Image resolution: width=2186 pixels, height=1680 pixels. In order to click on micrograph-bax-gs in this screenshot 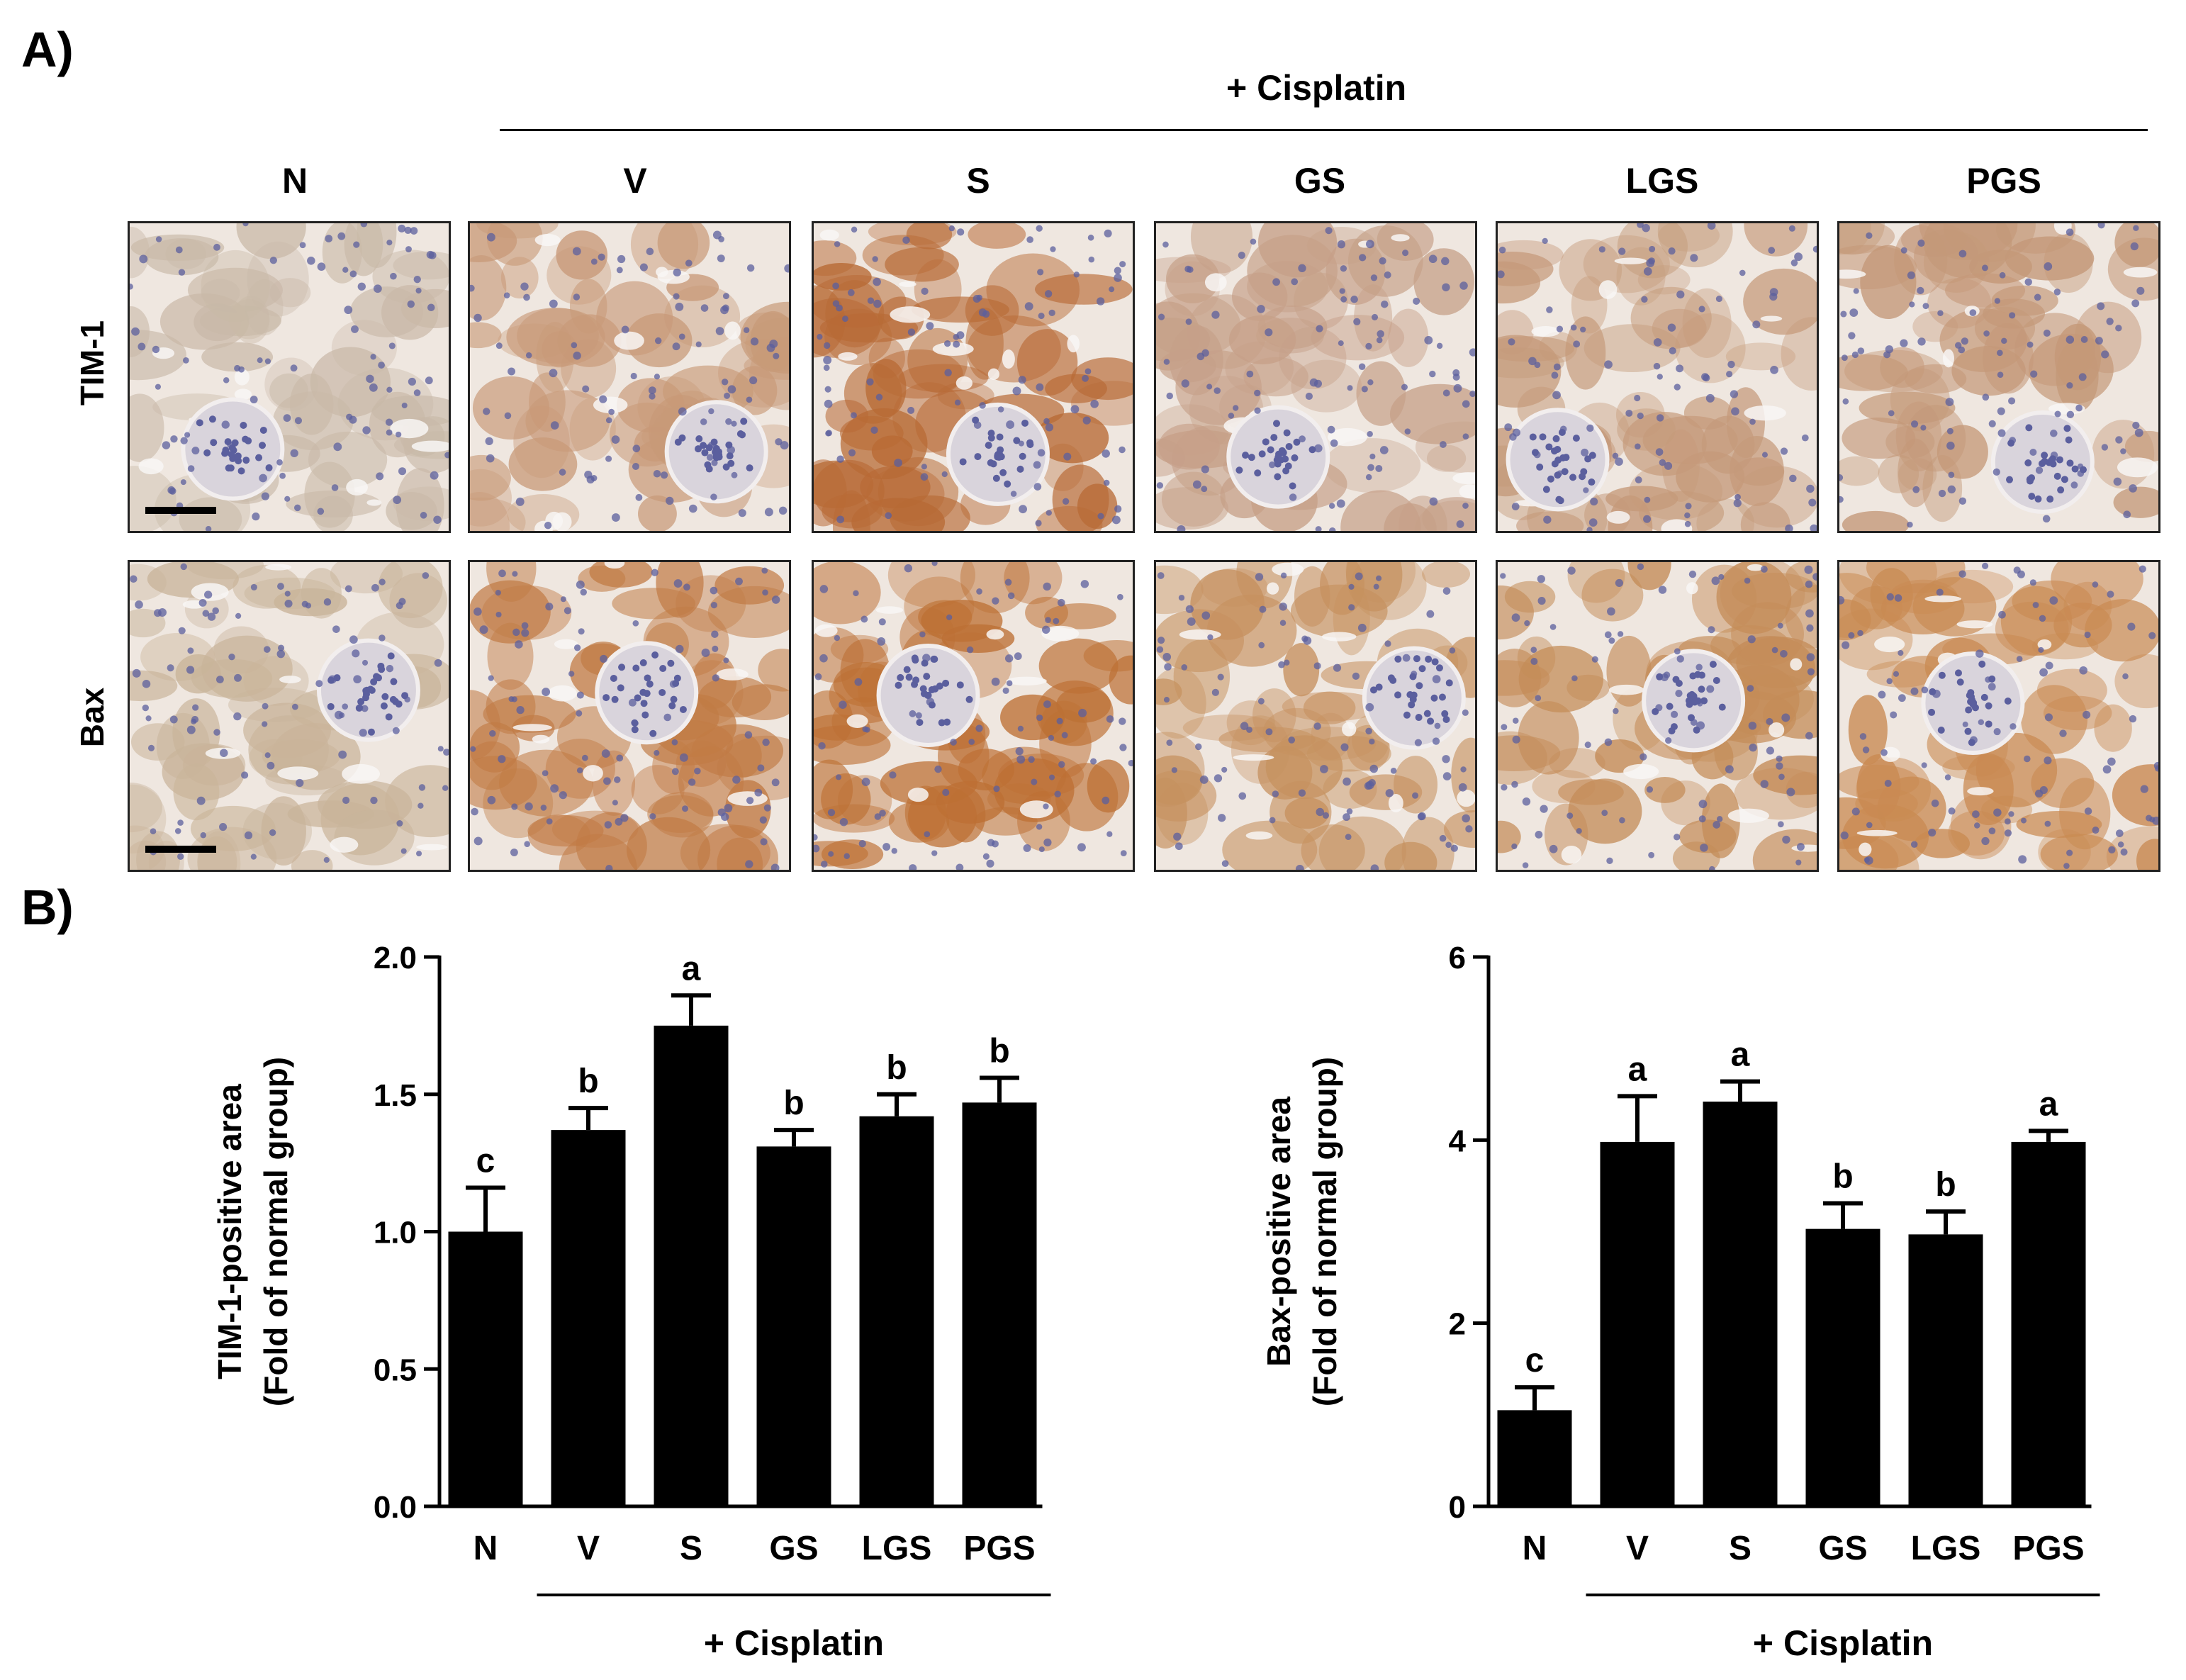, I will do `click(1315, 716)`.